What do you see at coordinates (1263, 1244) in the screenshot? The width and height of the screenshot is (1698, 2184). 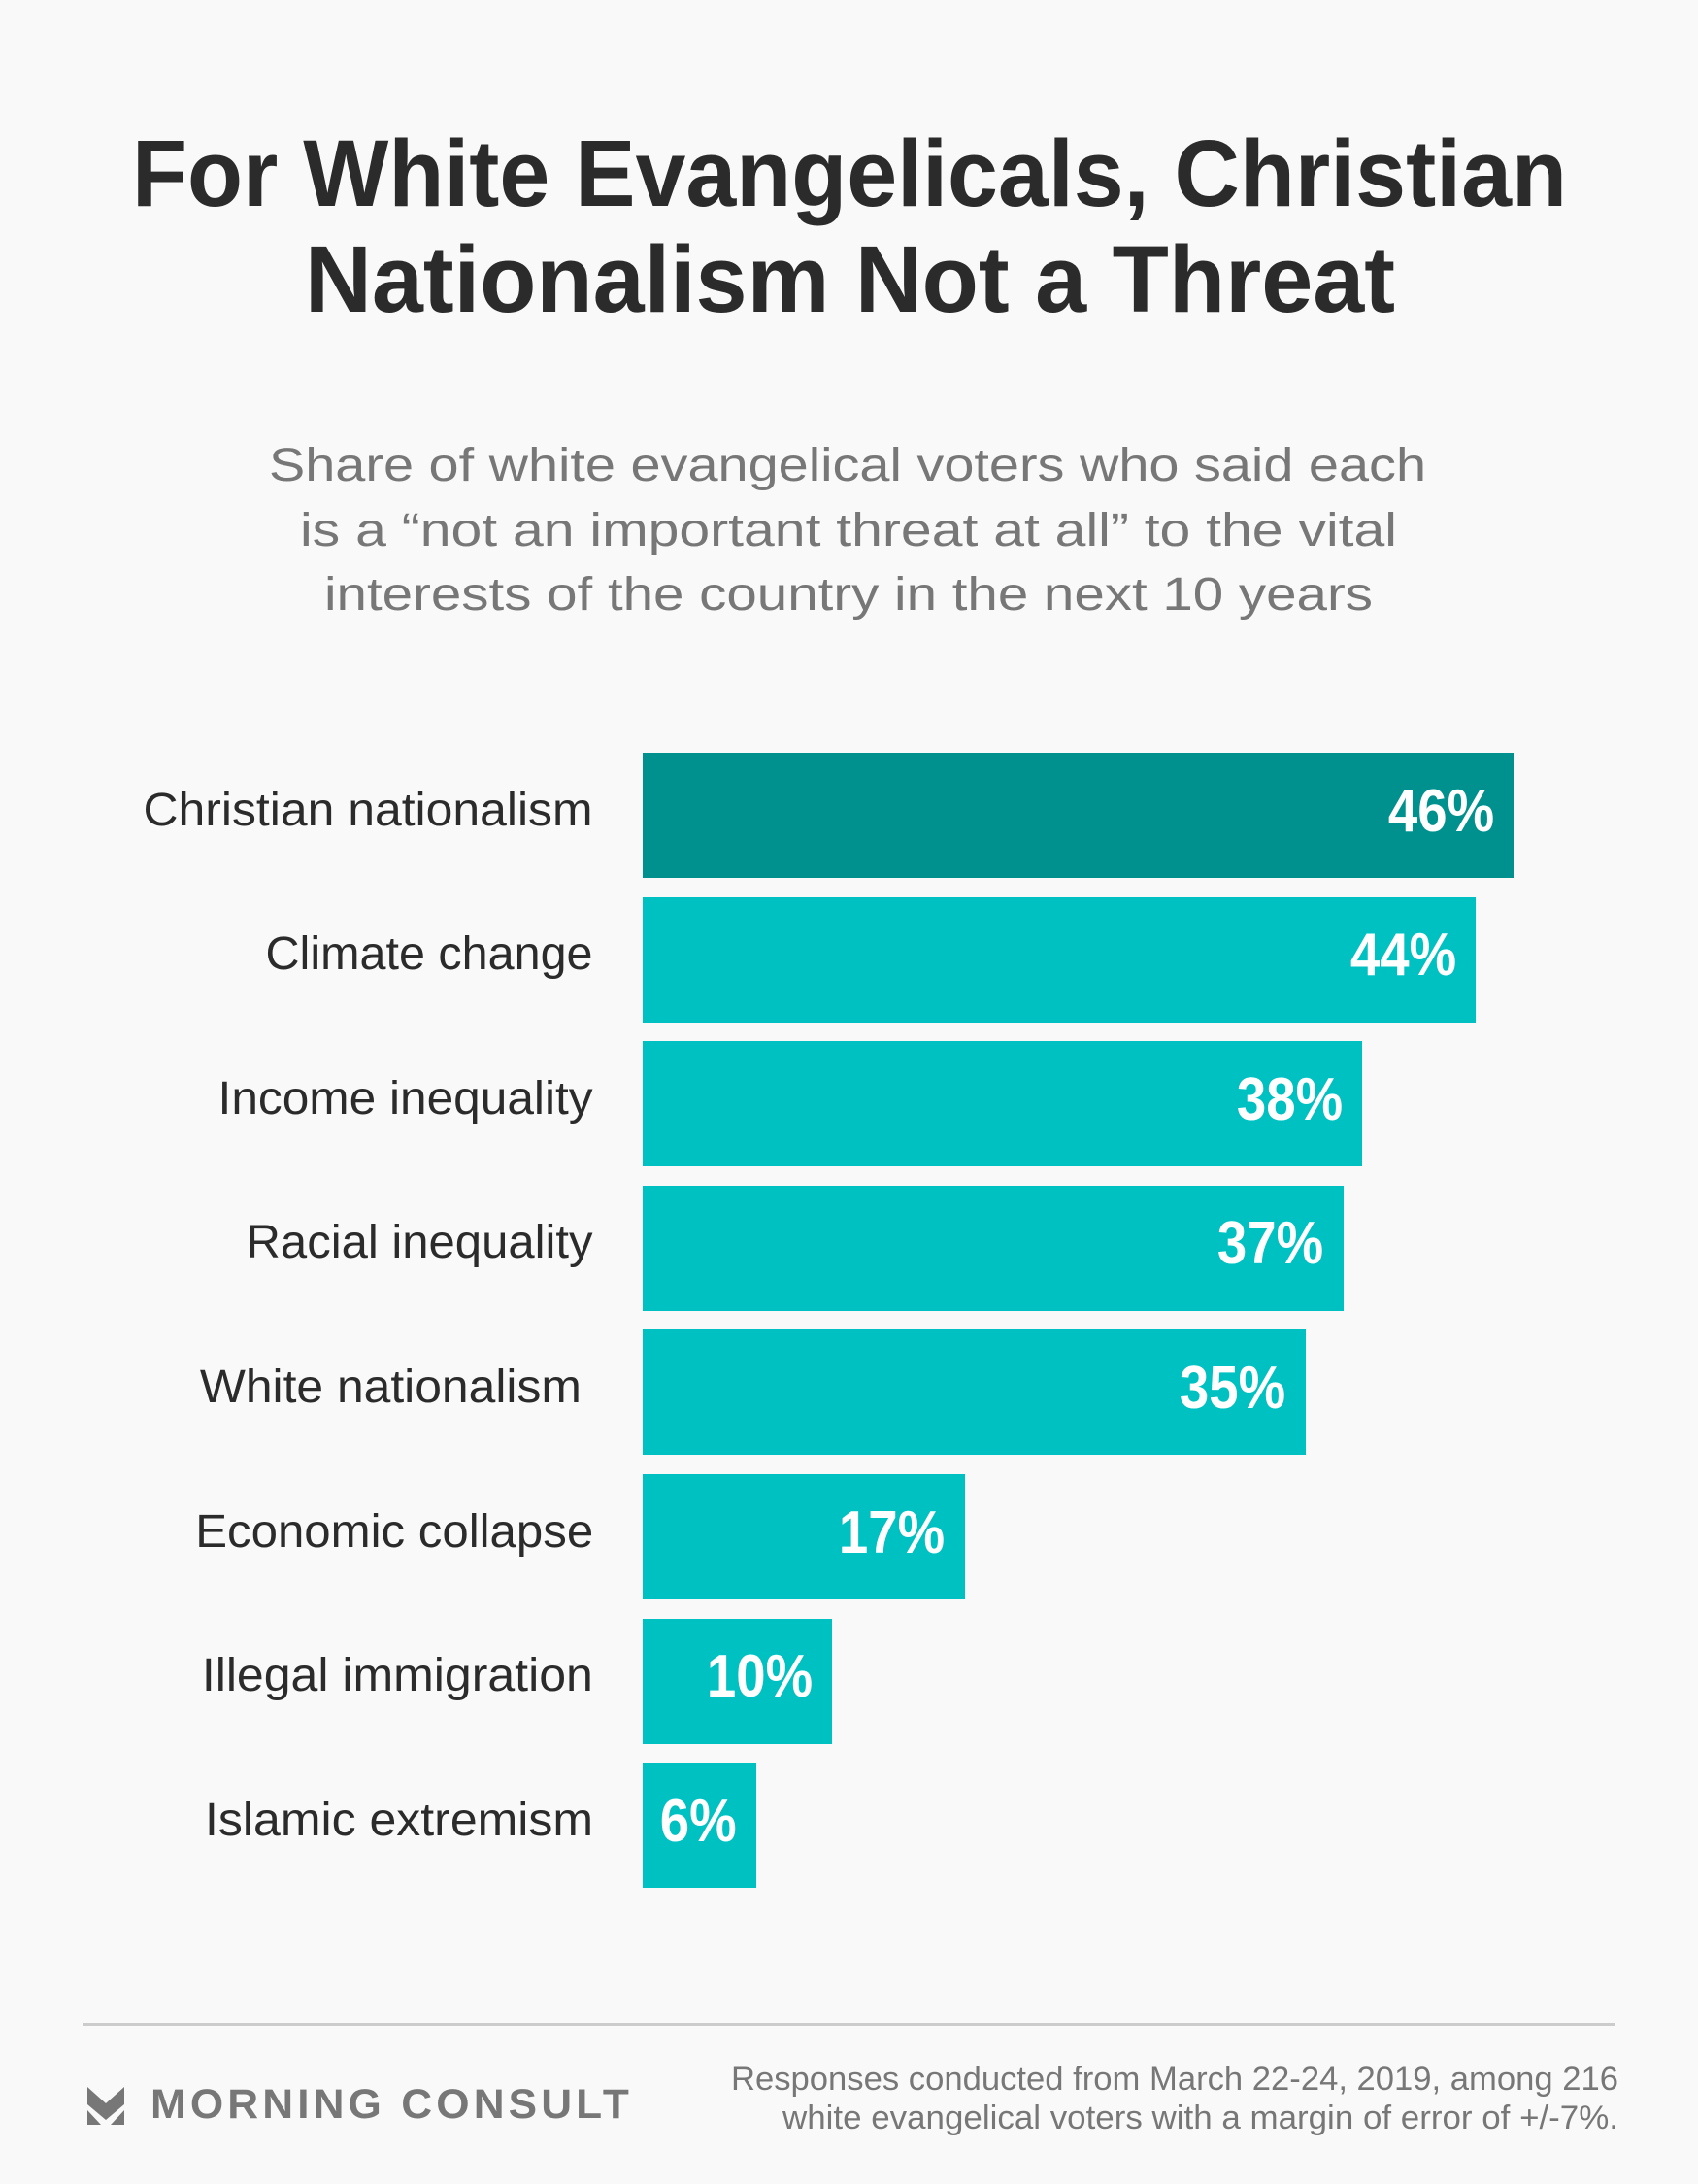 I see `bar-value-label: 37%` at bounding box center [1263, 1244].